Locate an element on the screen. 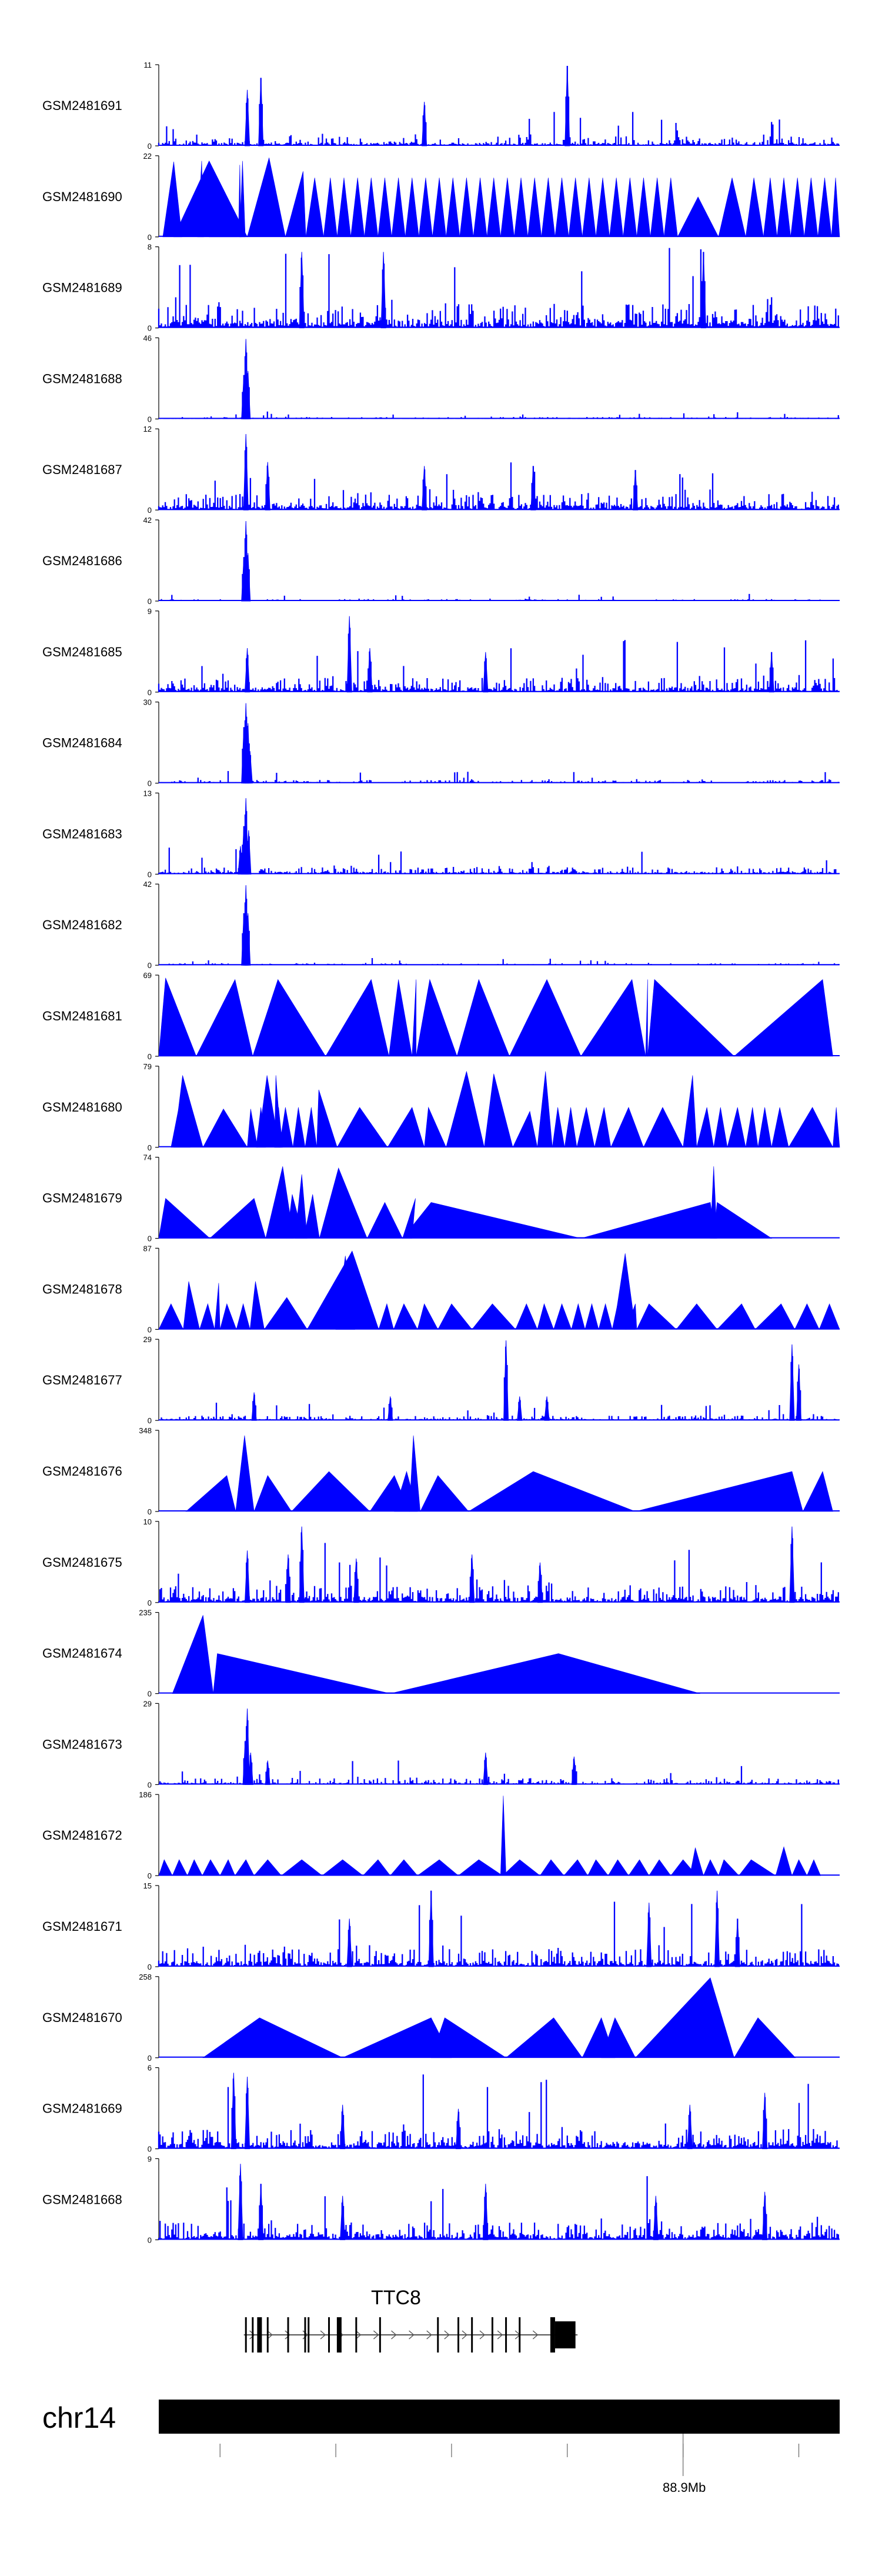  y-max-label: 9 is located at coordinates (150, 611).